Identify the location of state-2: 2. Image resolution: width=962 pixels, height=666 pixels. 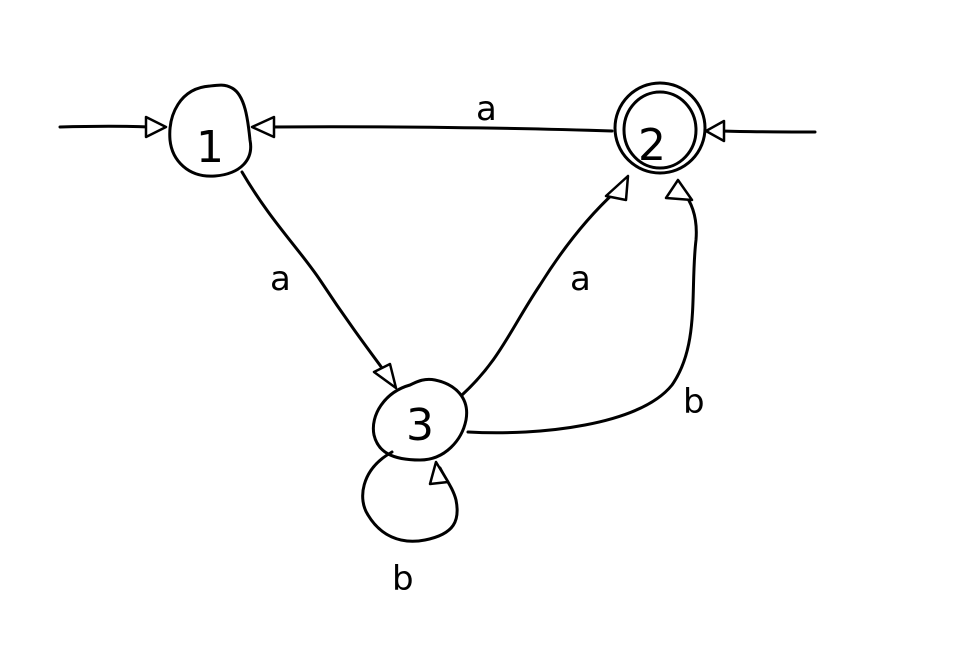
(660, 128).